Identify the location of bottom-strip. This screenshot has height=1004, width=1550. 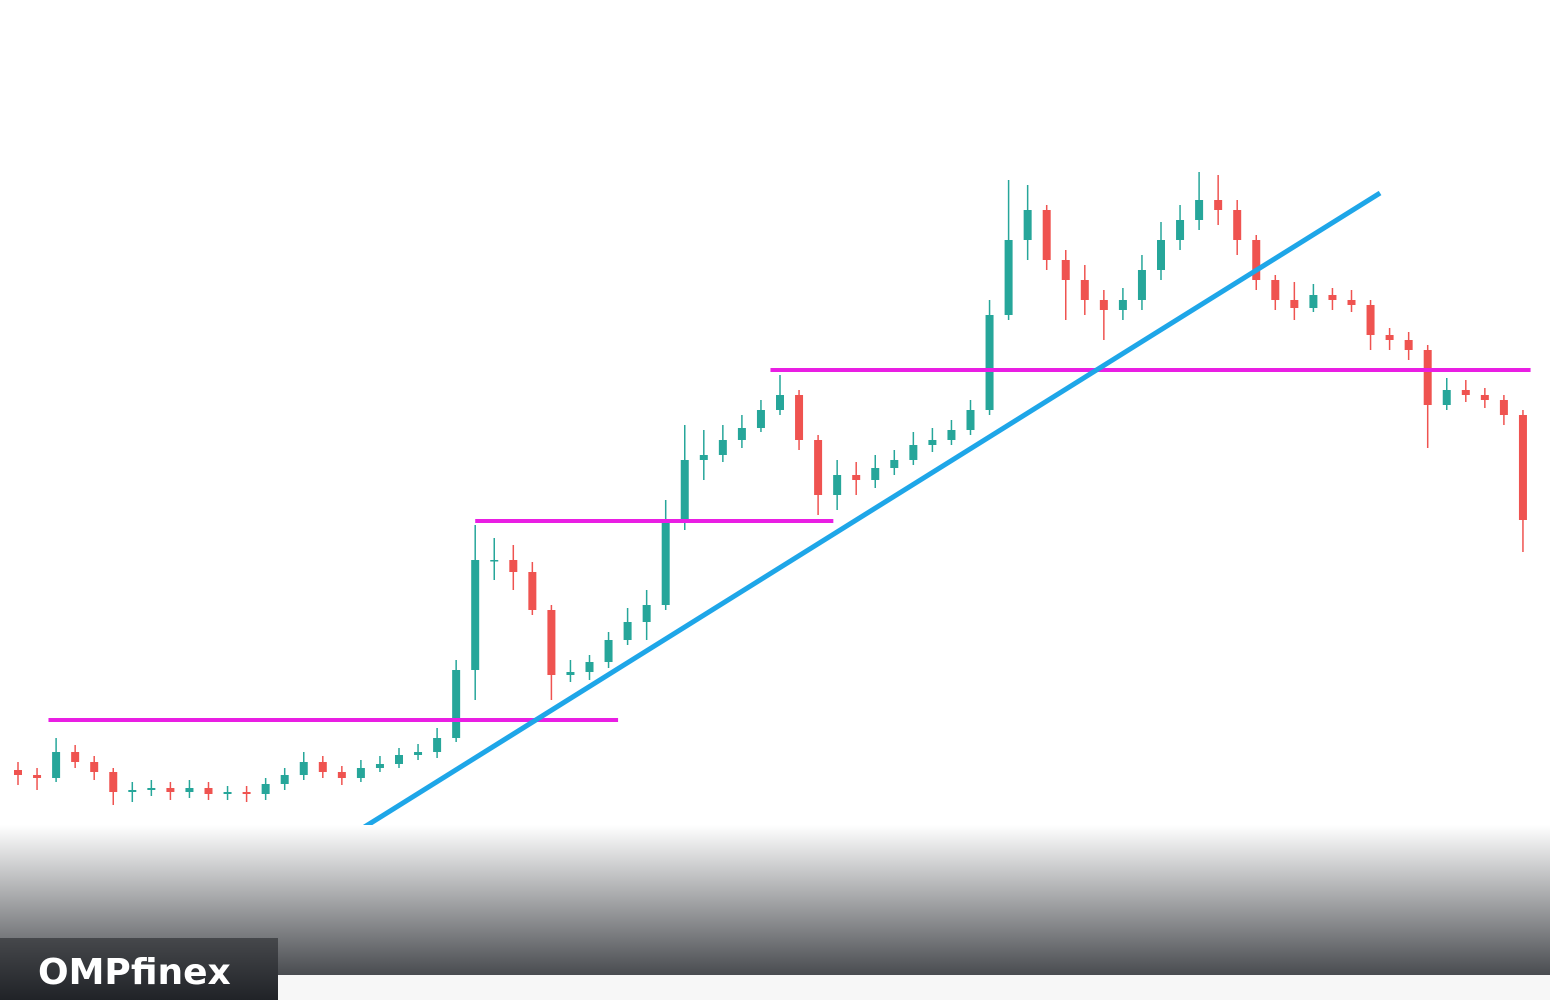
(914, 987).